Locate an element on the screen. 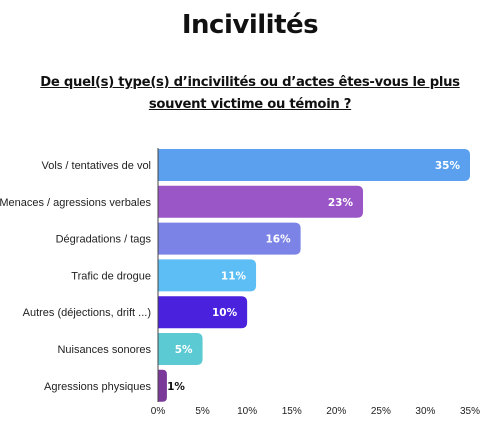  x-tick-label: 20% is located at coordinates (336, 411).